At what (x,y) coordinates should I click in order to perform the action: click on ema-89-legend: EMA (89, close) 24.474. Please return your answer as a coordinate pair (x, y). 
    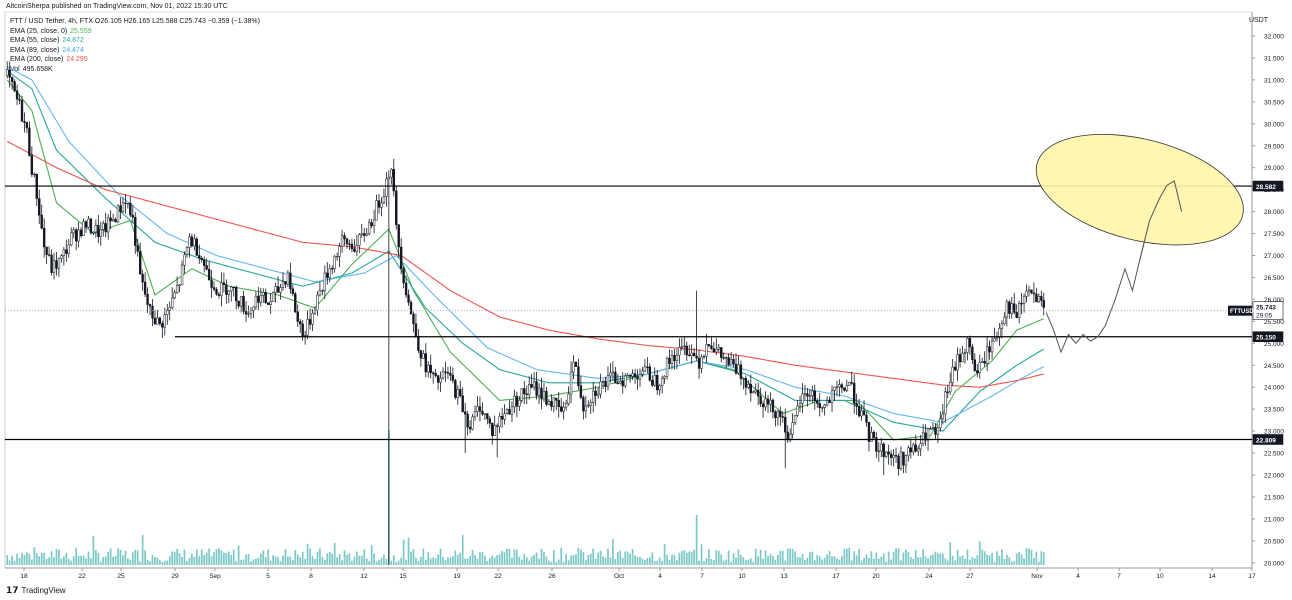
    Looking at the image, I should click on (135, 51).